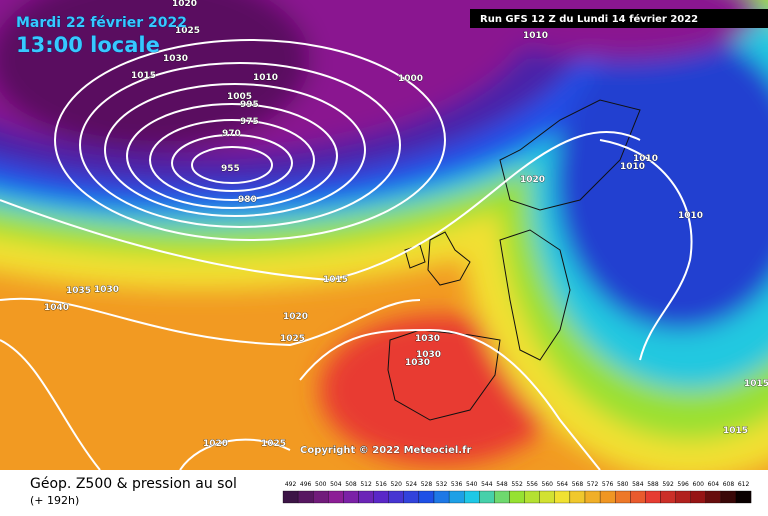 Image resolution: width=768 pixels, height=516 pixels. I want to click on legend-label: 496, so click(306, 484).